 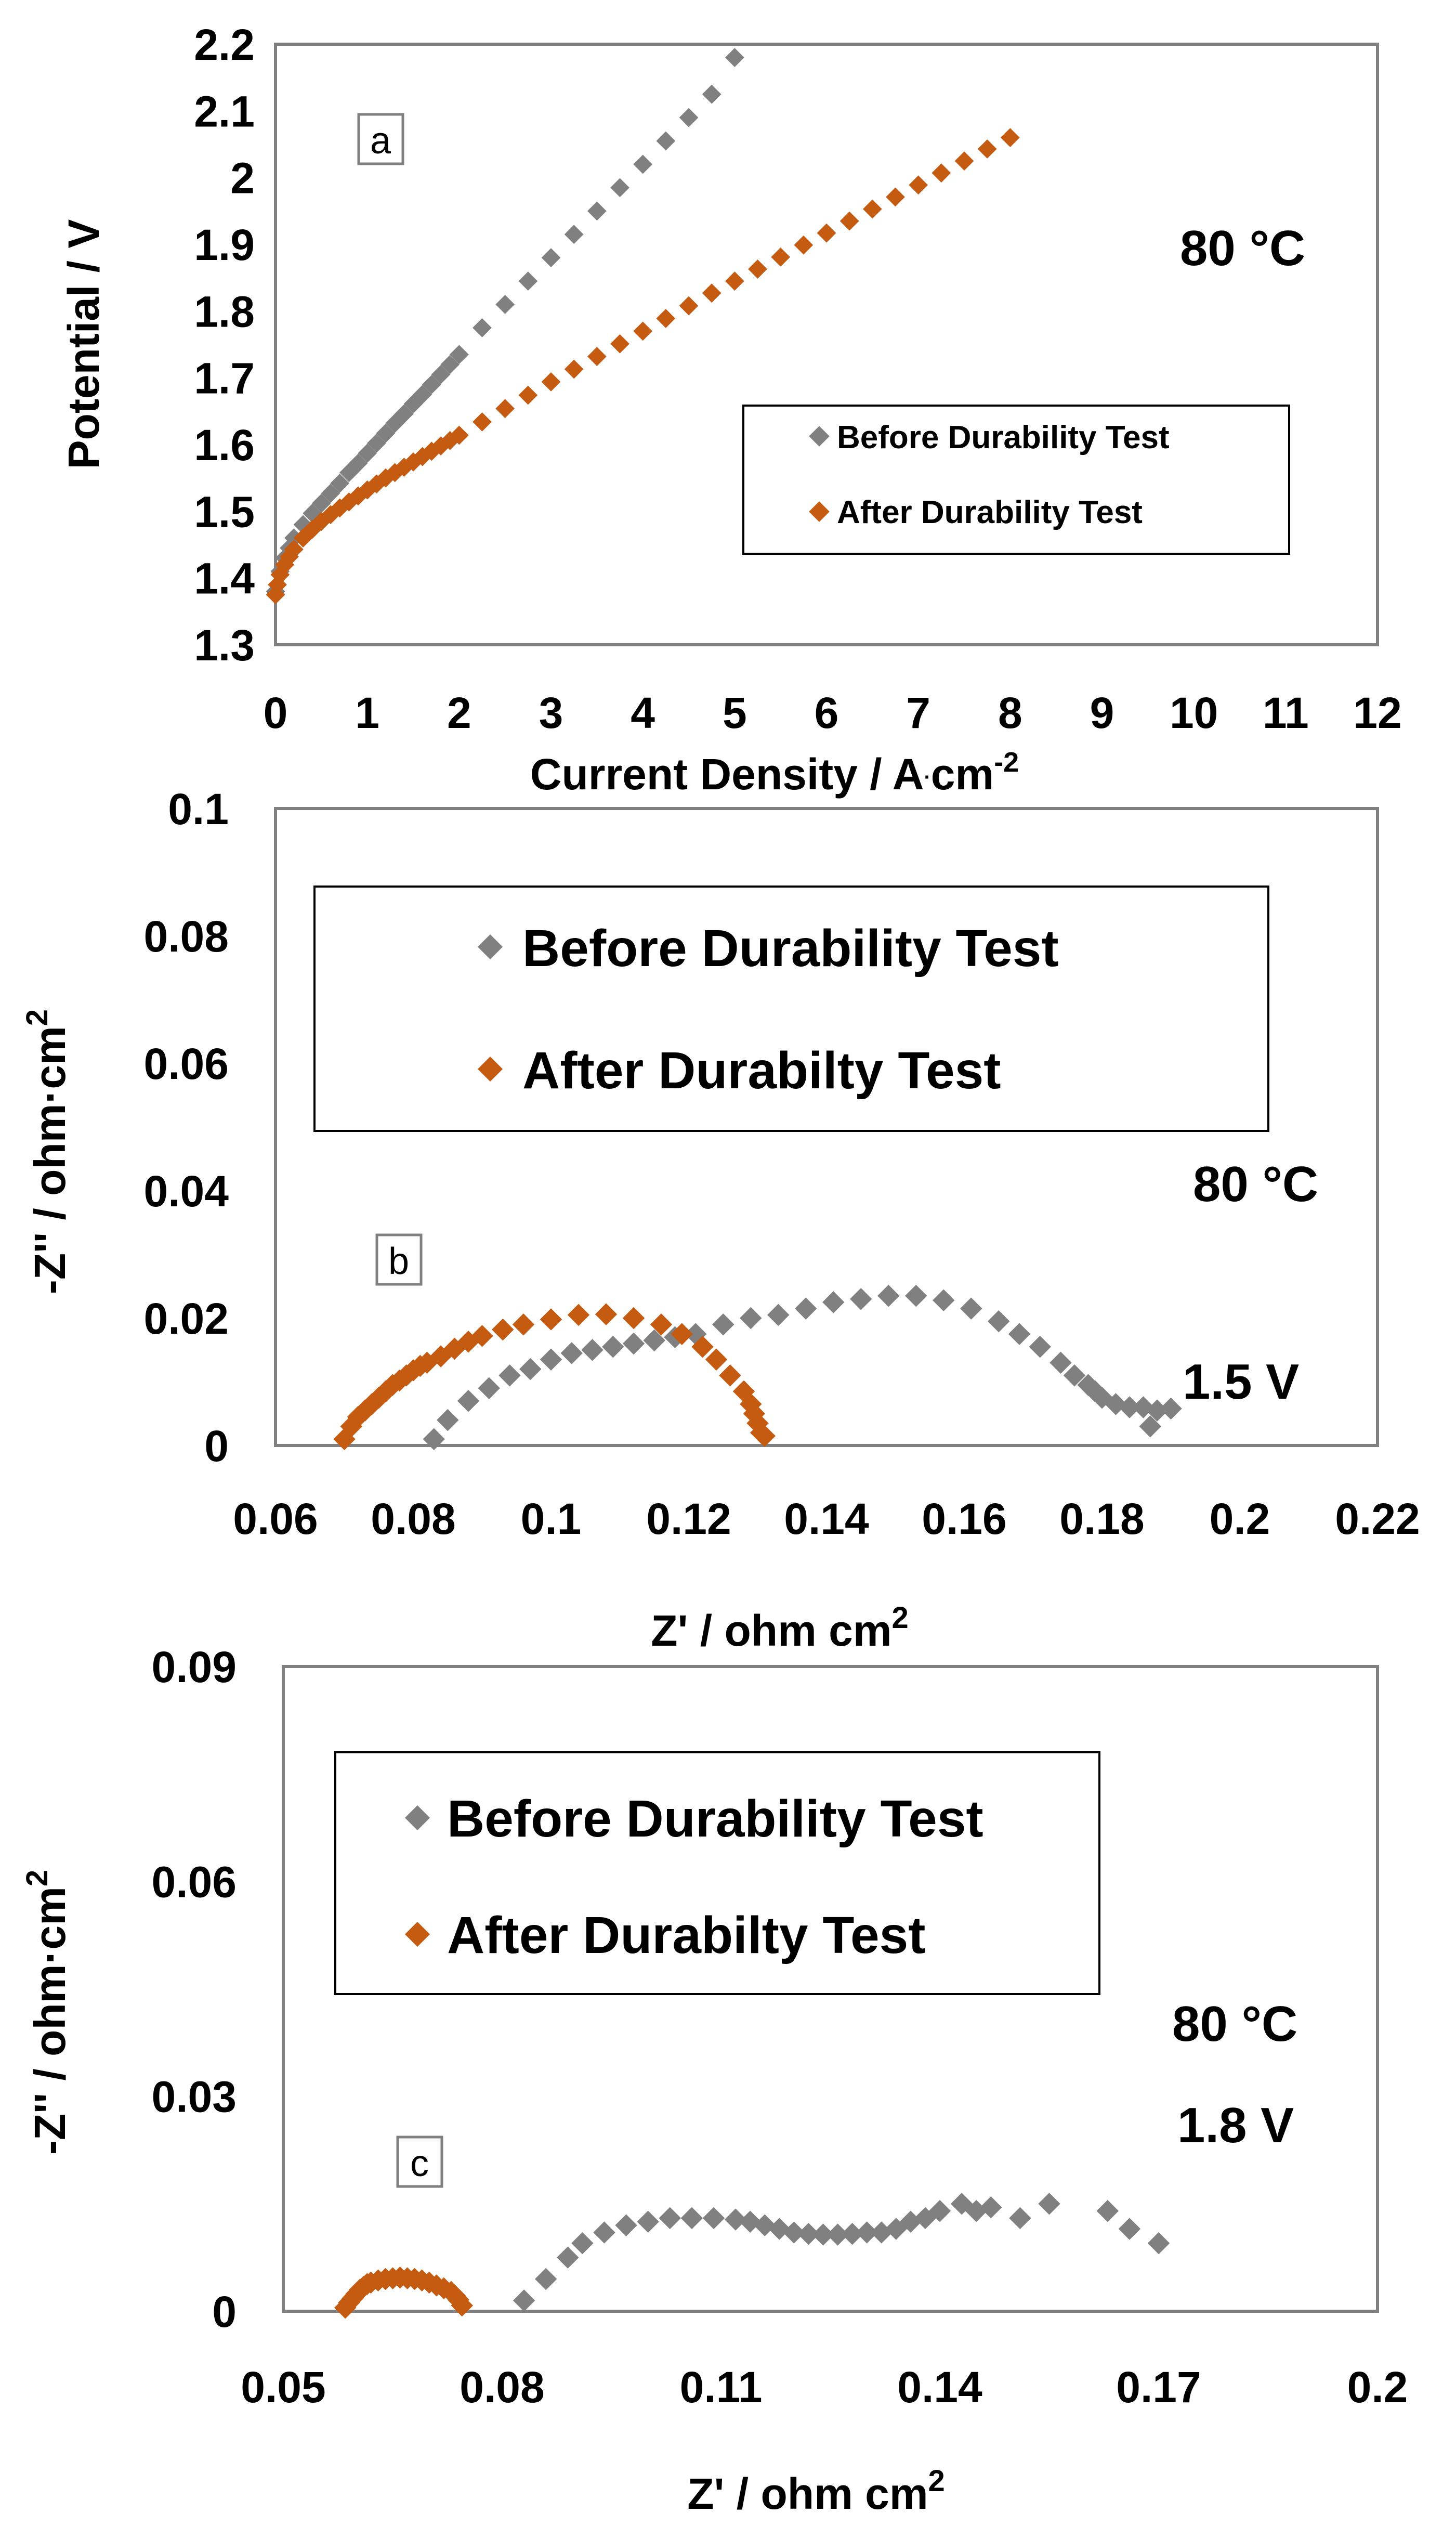 What do you see at coordinates (194, 1667) in the screenshot?
I see `panel-c-y-tick-label: 0.09` at bounding box center [194, 1667].